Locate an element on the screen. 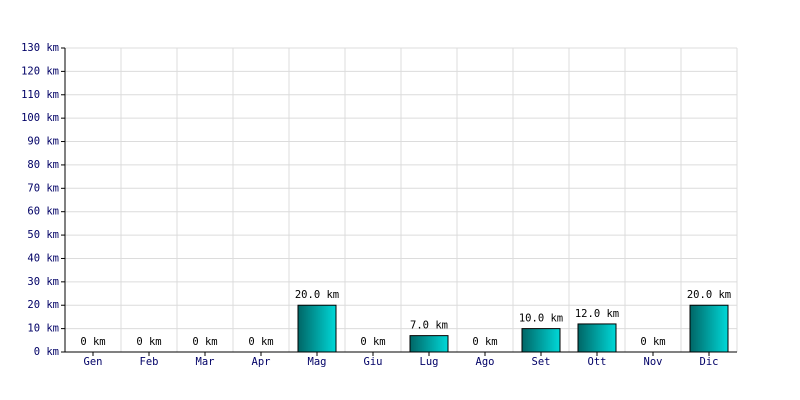  y-tick-label: 110 km is located at coordinates (40, 95).